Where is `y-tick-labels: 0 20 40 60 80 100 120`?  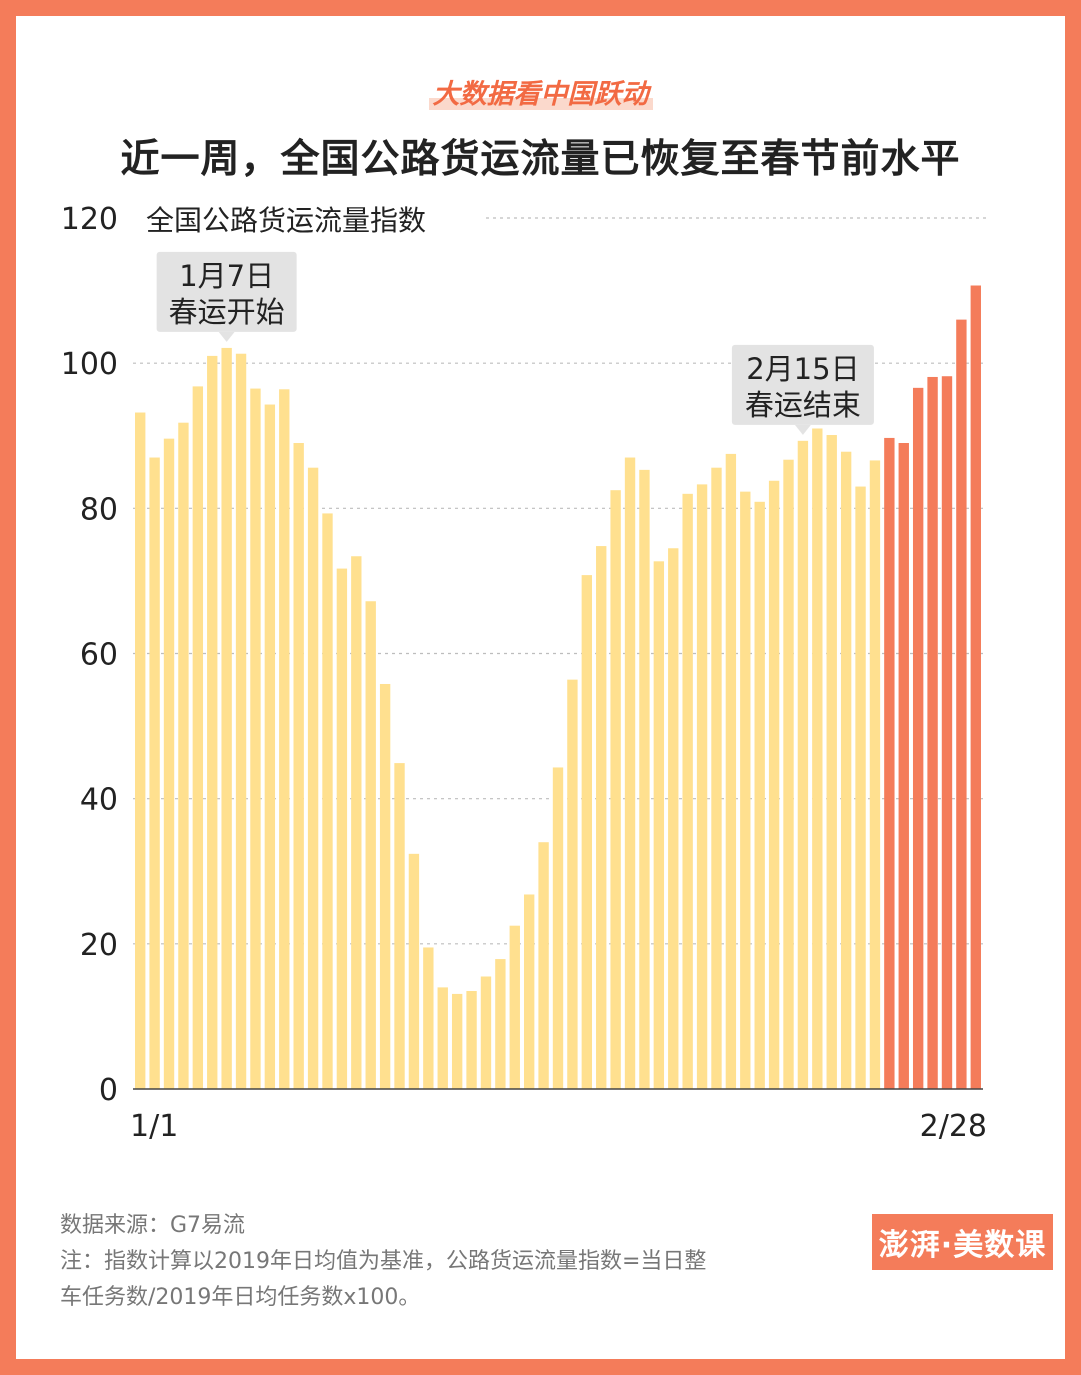 y-tick-labels: 0 20 40 60 80 100 120 is located at coordinates (89, 655).